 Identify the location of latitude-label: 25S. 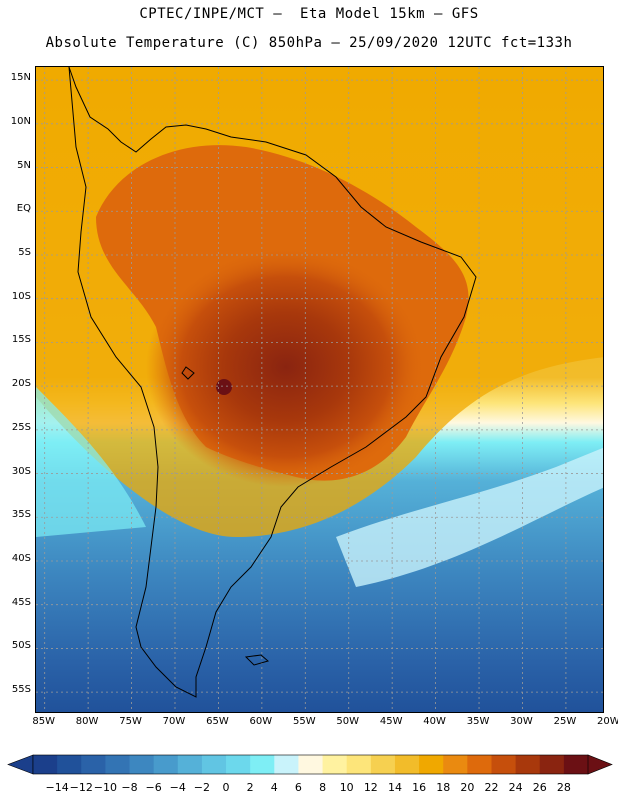
(21, 427).